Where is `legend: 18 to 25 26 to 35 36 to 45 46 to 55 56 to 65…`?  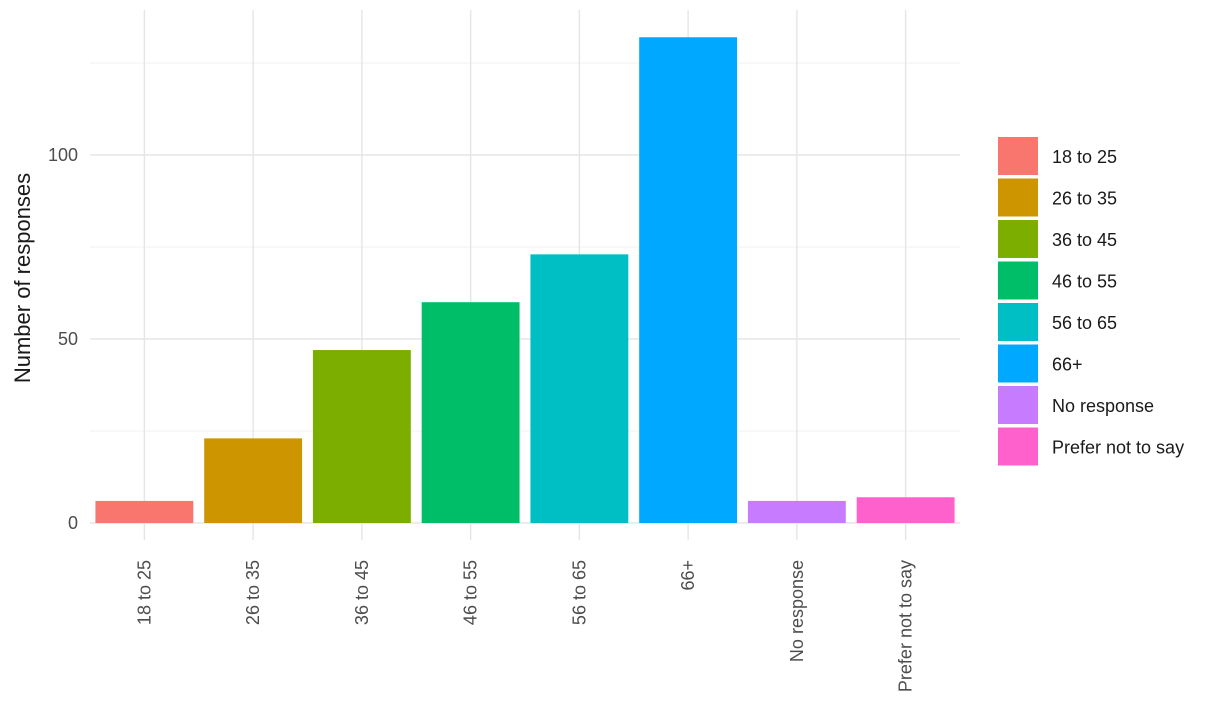 legend: 18 to 25 26 to 35 36 to 45 46 to 55 56 to 65… is located at coordinates (1091, 301).